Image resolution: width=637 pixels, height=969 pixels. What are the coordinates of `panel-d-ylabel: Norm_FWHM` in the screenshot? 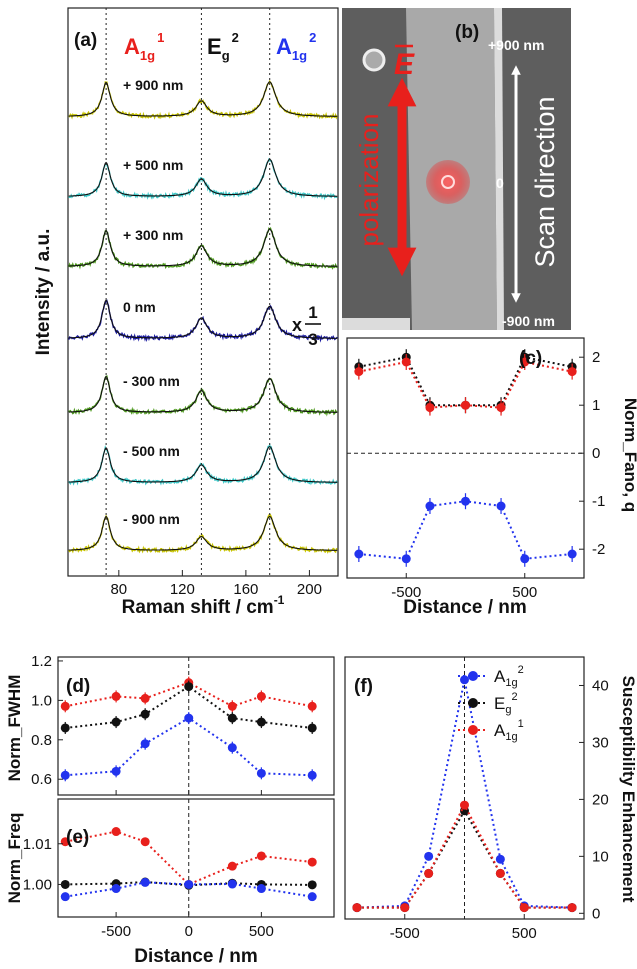 It's located at (14, 728).